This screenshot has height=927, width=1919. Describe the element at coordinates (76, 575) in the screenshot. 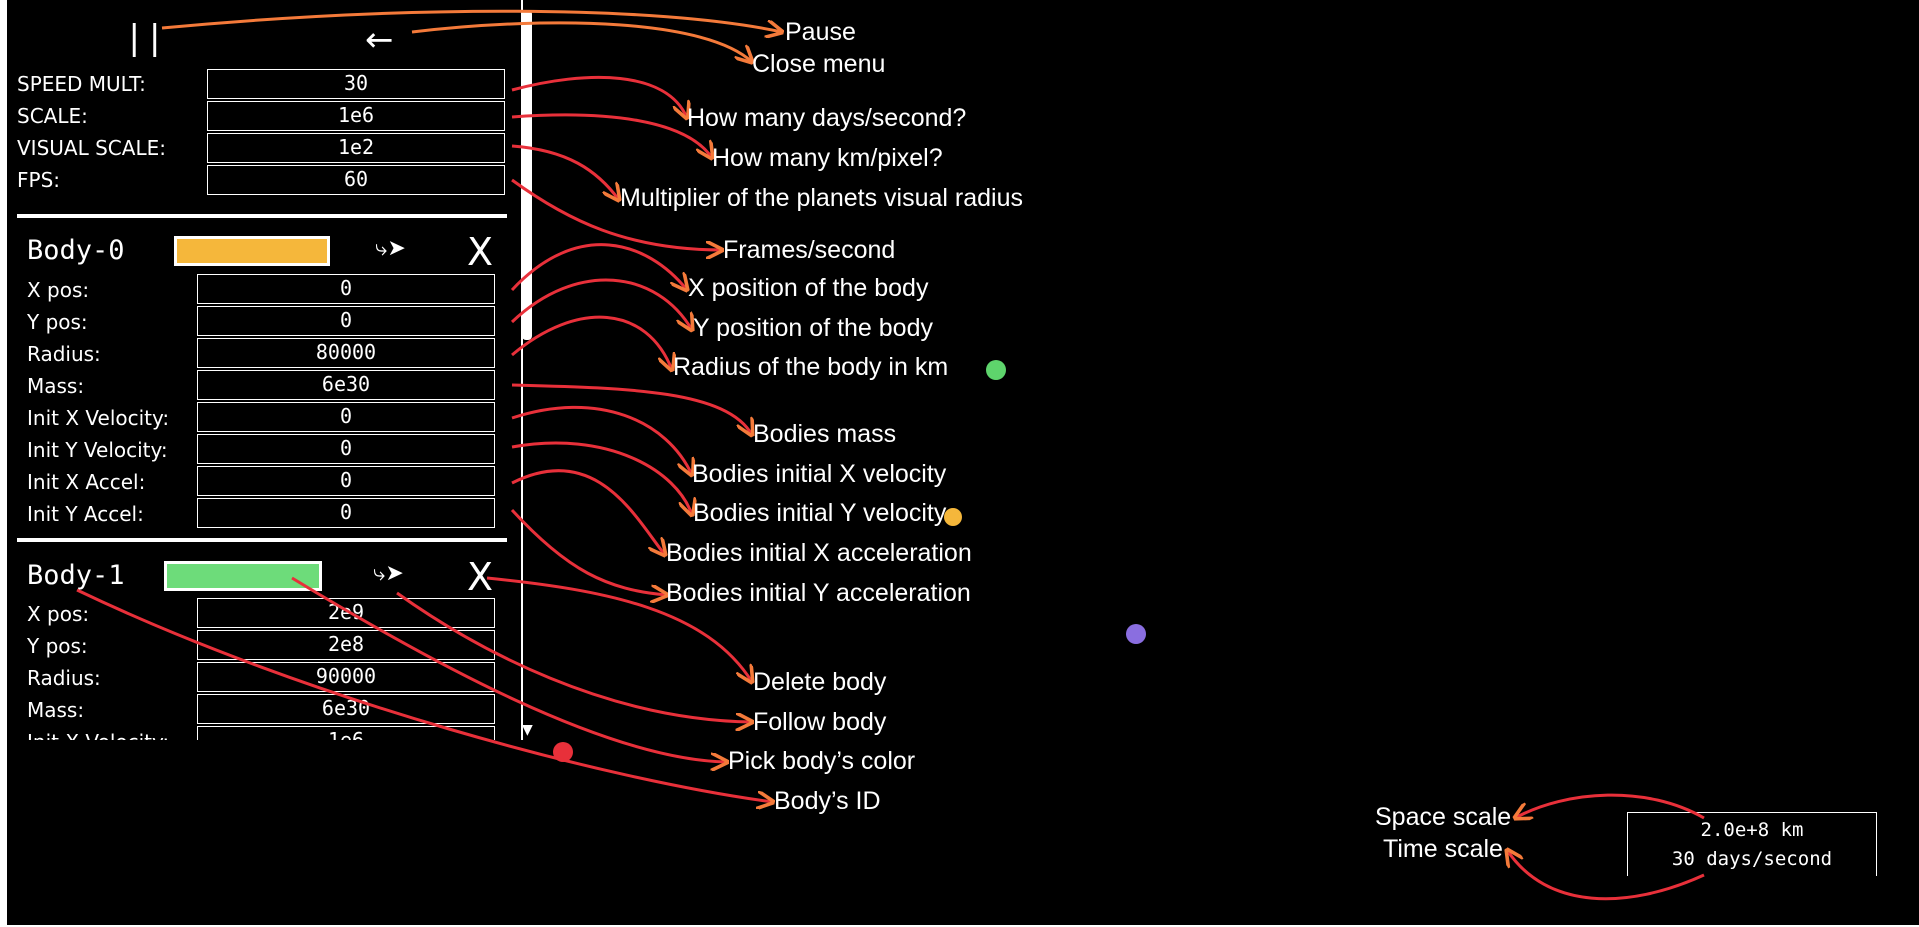

I see `body-id-label: Body-1` at that location.